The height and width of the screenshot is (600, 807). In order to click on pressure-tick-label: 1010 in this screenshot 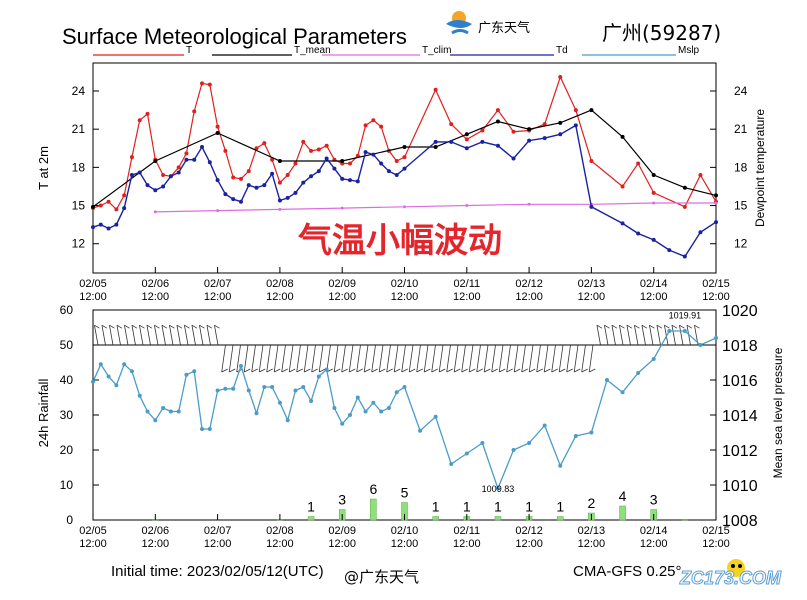, I will do `click(740, 486)`.